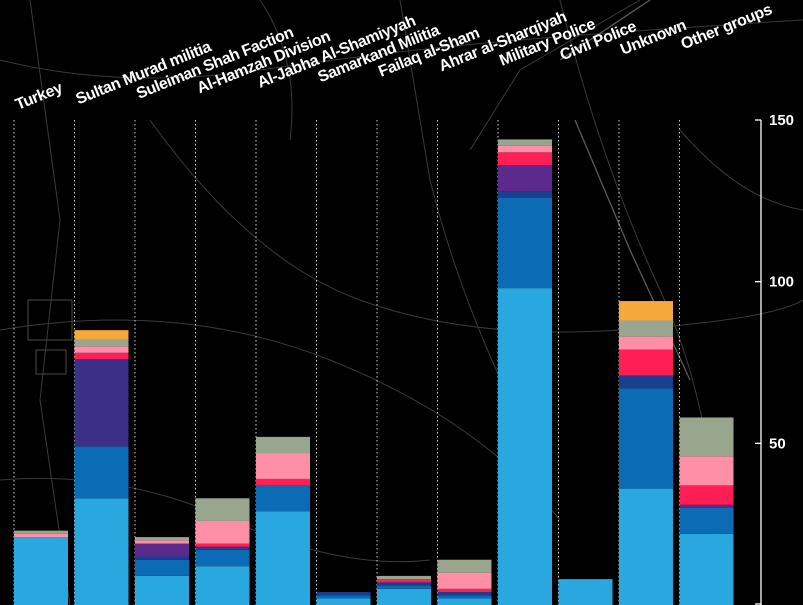 The image size is (803, 605). What do you see at coordinates (39, 96) in the screenshot?
I see `category-label: Turkey` at bounding box center [39, 96].